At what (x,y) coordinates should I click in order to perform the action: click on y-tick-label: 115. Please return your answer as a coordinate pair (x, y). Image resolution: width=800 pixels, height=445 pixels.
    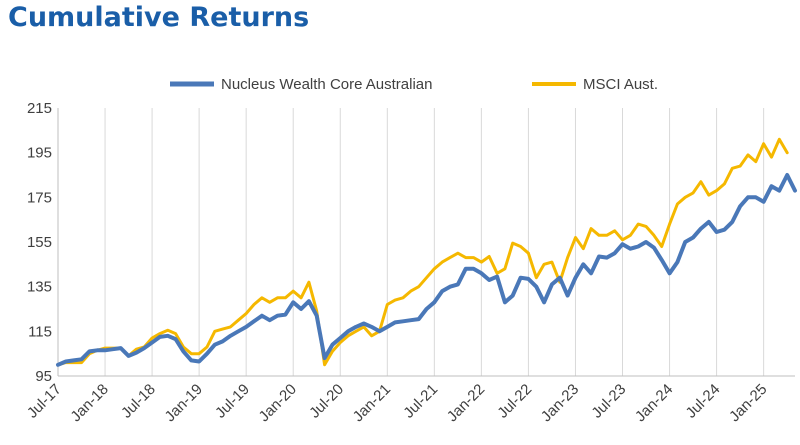
    Looking at the image, I should click on (40, 331).